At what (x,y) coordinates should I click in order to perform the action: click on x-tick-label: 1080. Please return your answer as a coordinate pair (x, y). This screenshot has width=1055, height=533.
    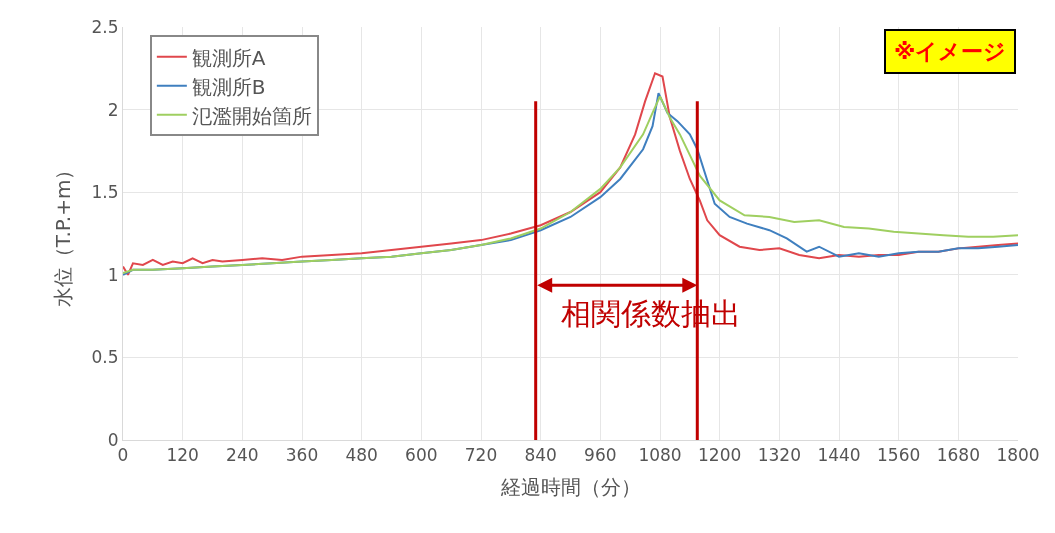
    Looking at the image, I should click on (660, 455).